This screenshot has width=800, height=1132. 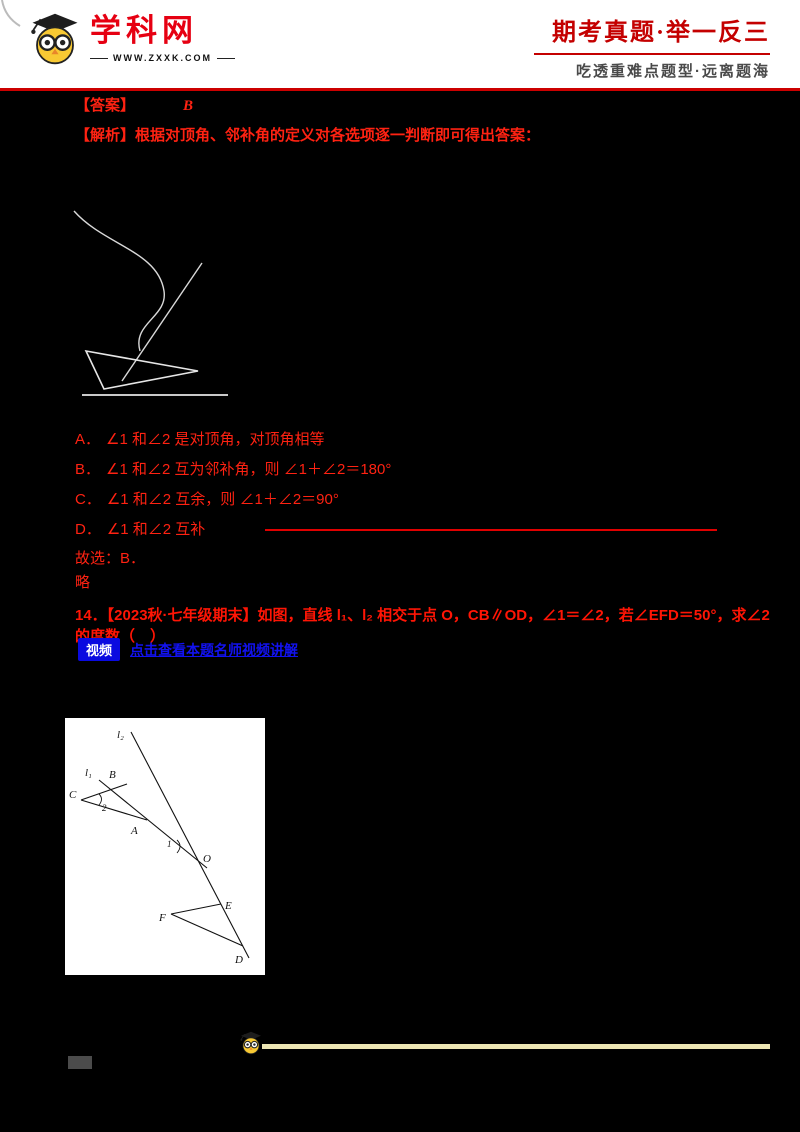 I want to click on logo-text: 学科网 WWW.ZXXK.COM, so click(x=162, y=37).